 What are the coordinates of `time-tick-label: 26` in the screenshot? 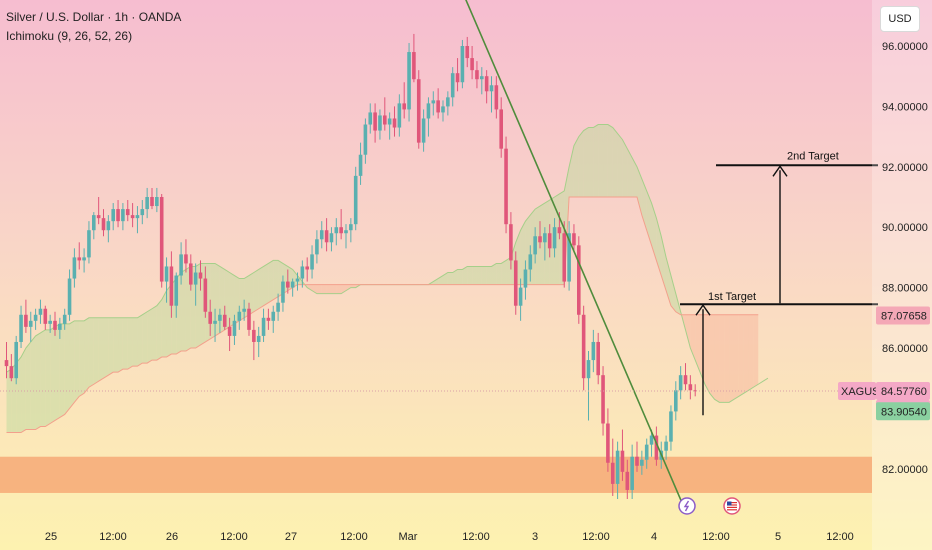 It's located at (172, 537).